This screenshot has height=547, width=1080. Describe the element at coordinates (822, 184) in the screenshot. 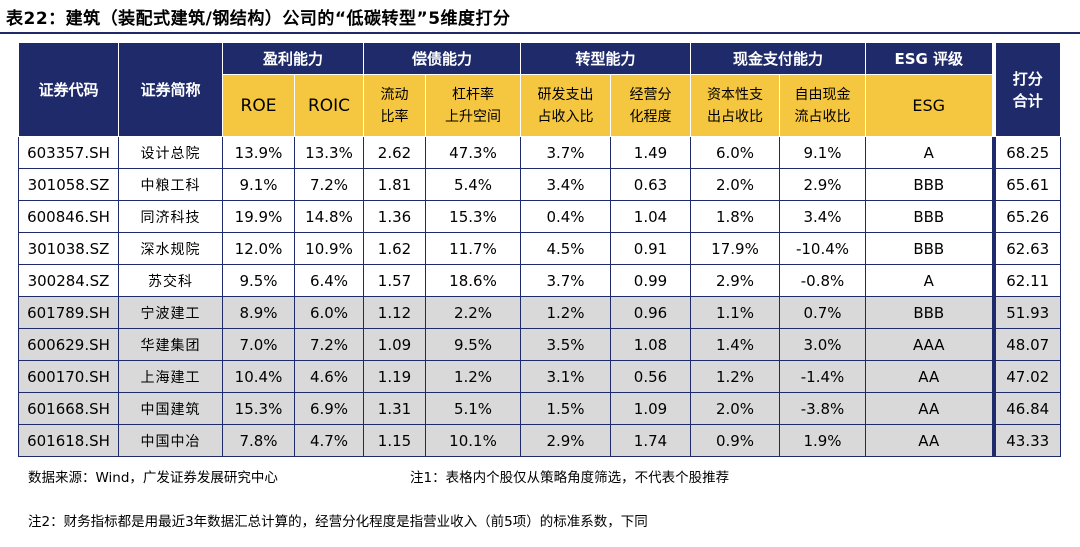

I see `cell-fcf: 2.9%` at that location.